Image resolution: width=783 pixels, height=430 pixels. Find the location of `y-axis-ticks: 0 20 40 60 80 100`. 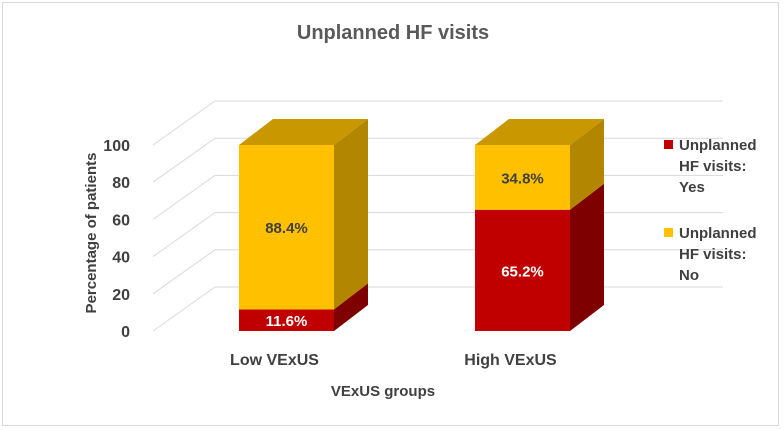

y-axis-ticks: 0 20 40 60 80 100 is located at coordinates (116, 239).